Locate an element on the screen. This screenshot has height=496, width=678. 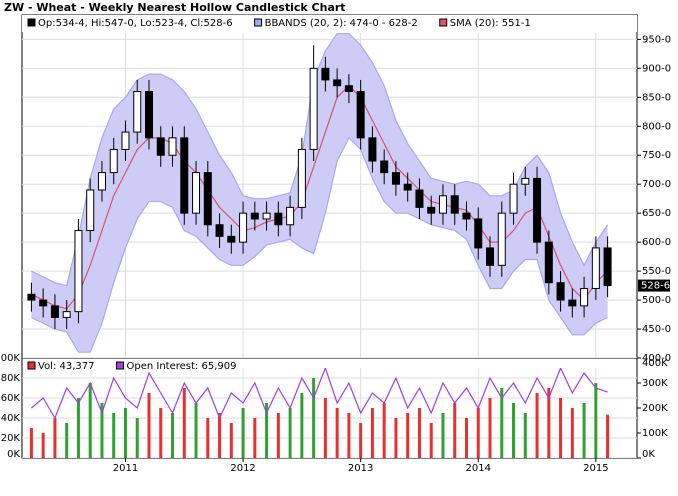
y2-tick-label: 400K is located at coordinates (655, 363).